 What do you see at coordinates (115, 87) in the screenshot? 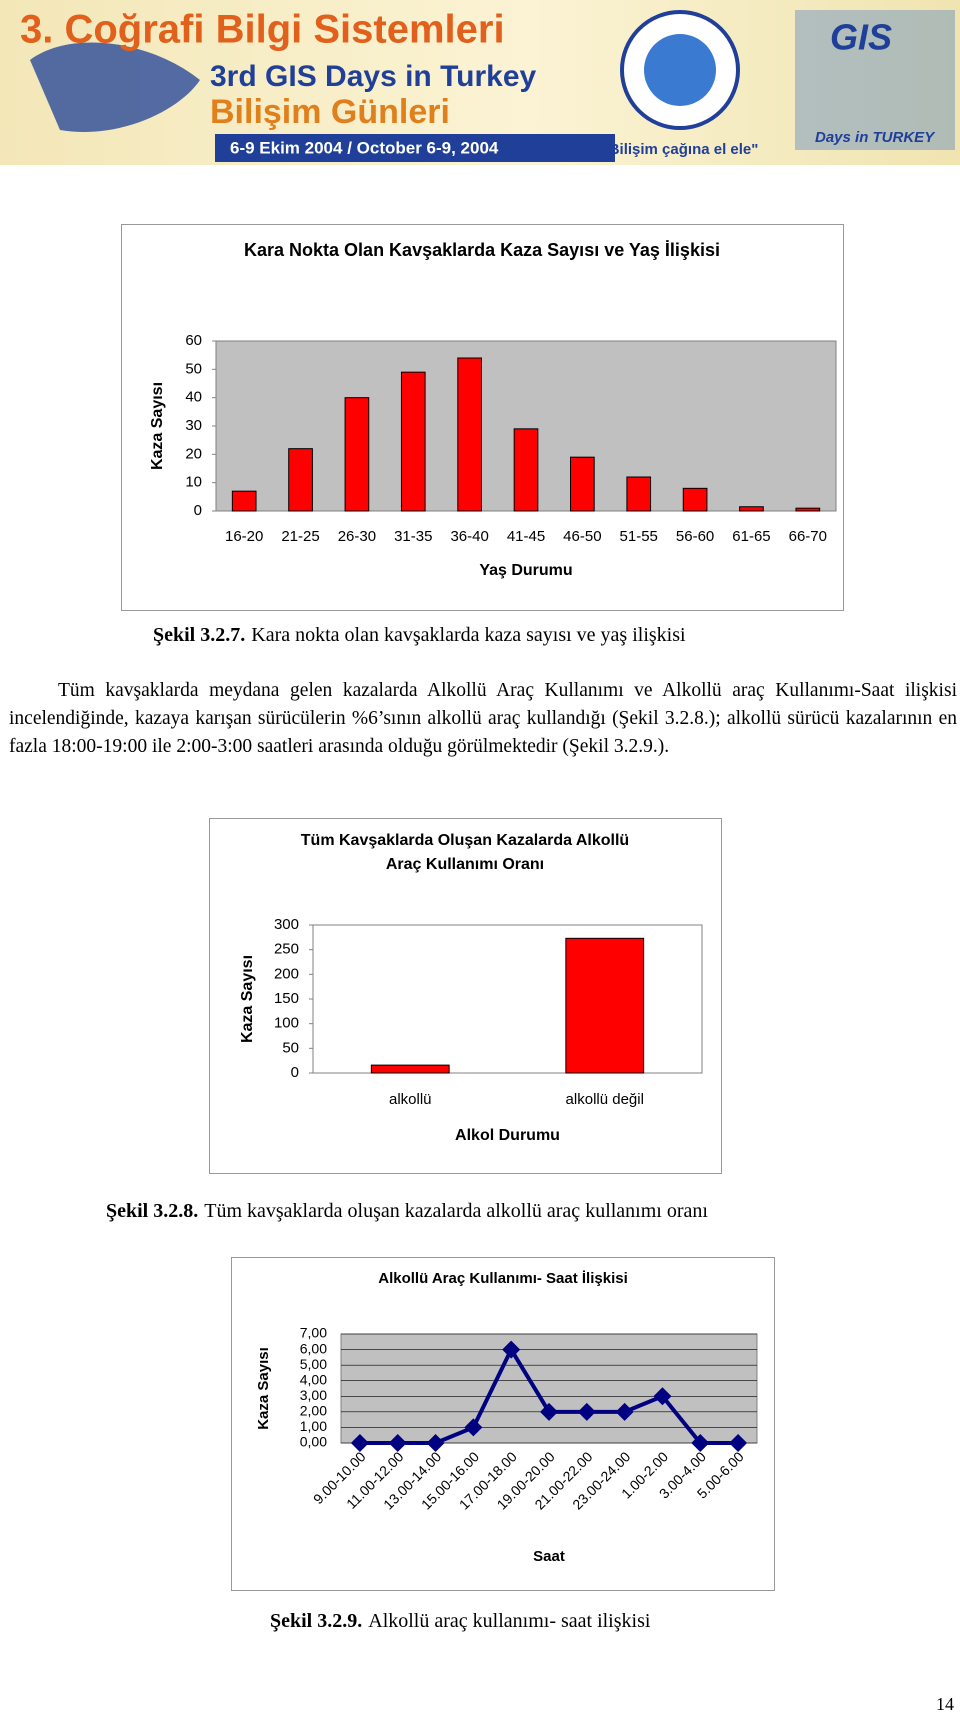
I see `map-shape` at bounding box center [115, 87].